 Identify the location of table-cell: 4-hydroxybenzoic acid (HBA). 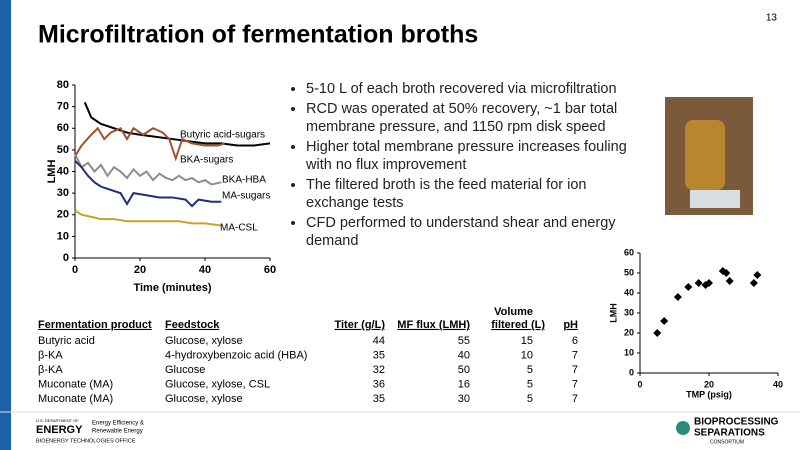
(236, 355).